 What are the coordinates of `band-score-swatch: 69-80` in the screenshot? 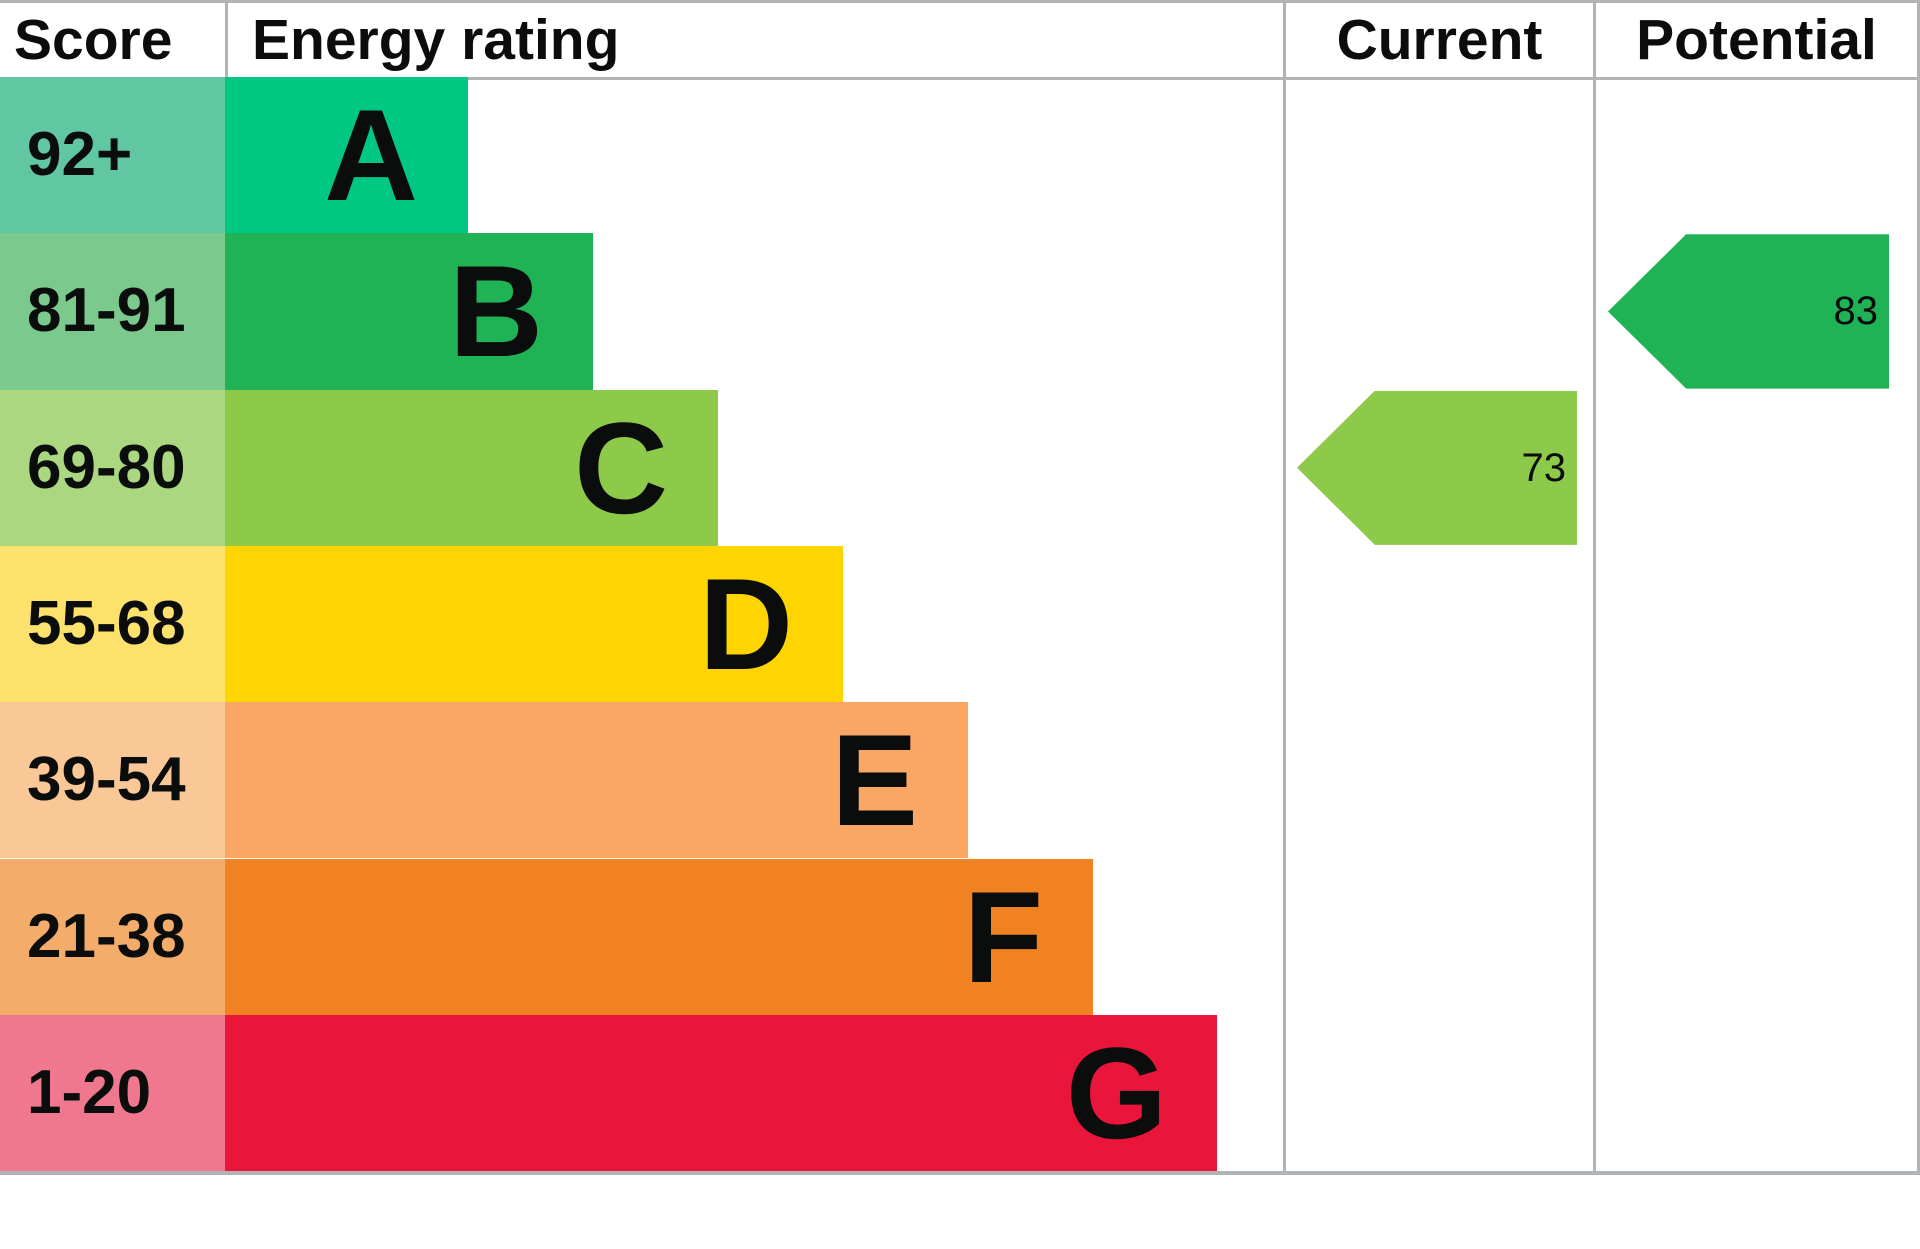 It's located at (112, 467).